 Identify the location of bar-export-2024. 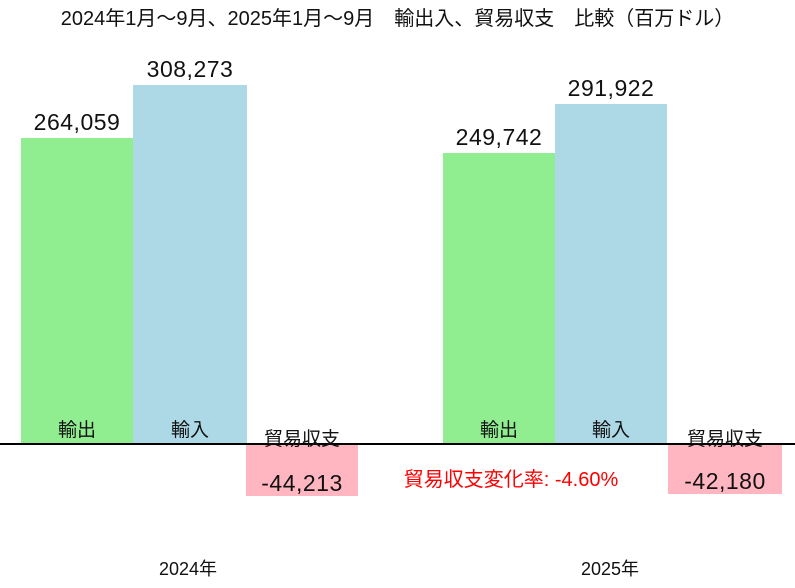
(77, 290).